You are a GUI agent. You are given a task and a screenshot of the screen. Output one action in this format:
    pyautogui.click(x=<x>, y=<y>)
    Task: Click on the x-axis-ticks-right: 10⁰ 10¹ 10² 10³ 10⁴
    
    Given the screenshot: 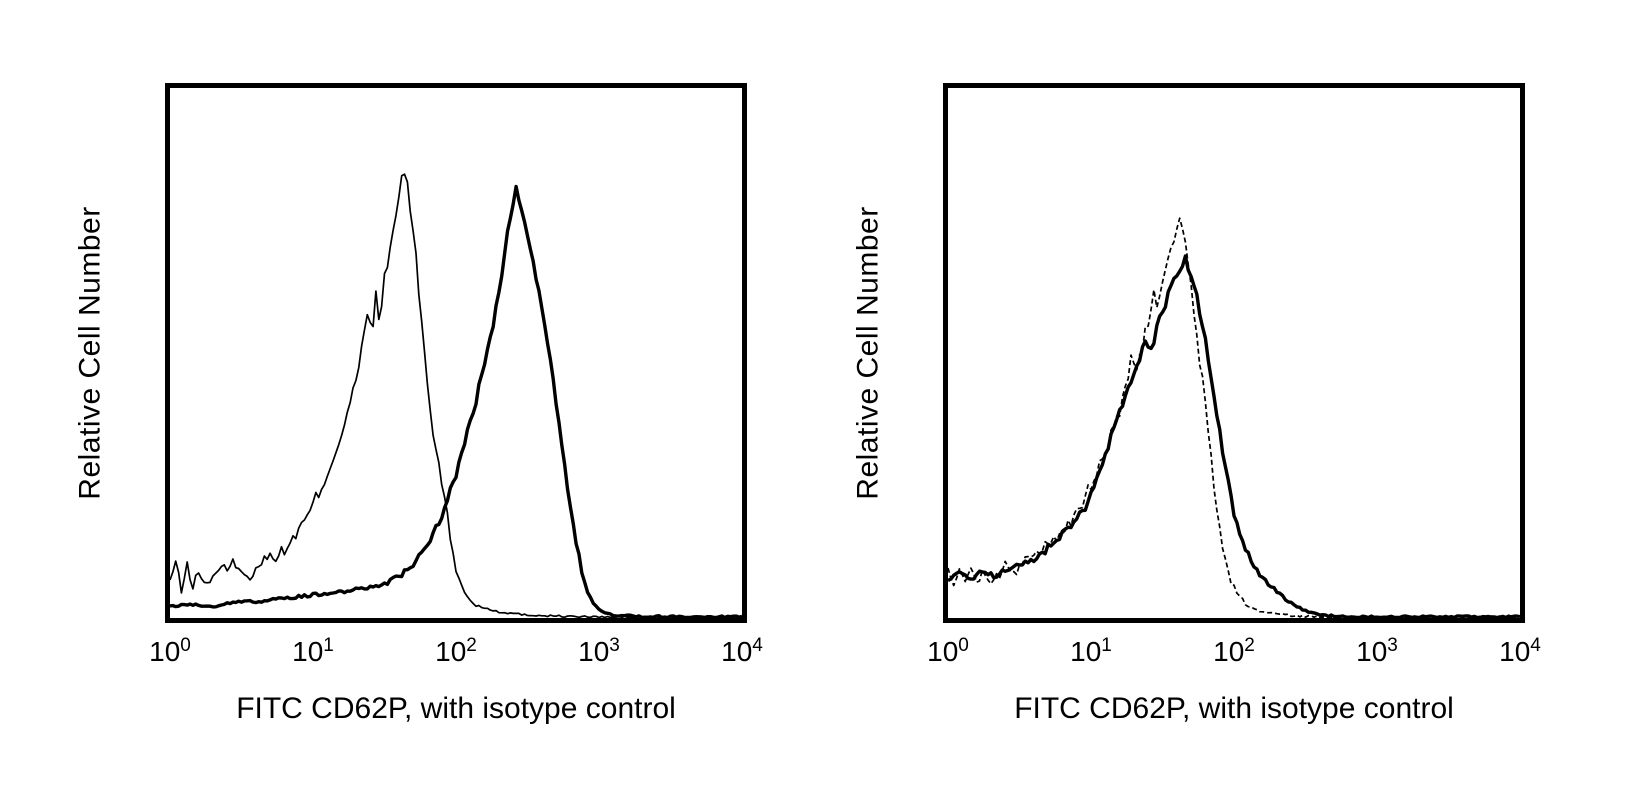 What is the action you would take?
    pyautogui.click(x=1234, y=655)
    